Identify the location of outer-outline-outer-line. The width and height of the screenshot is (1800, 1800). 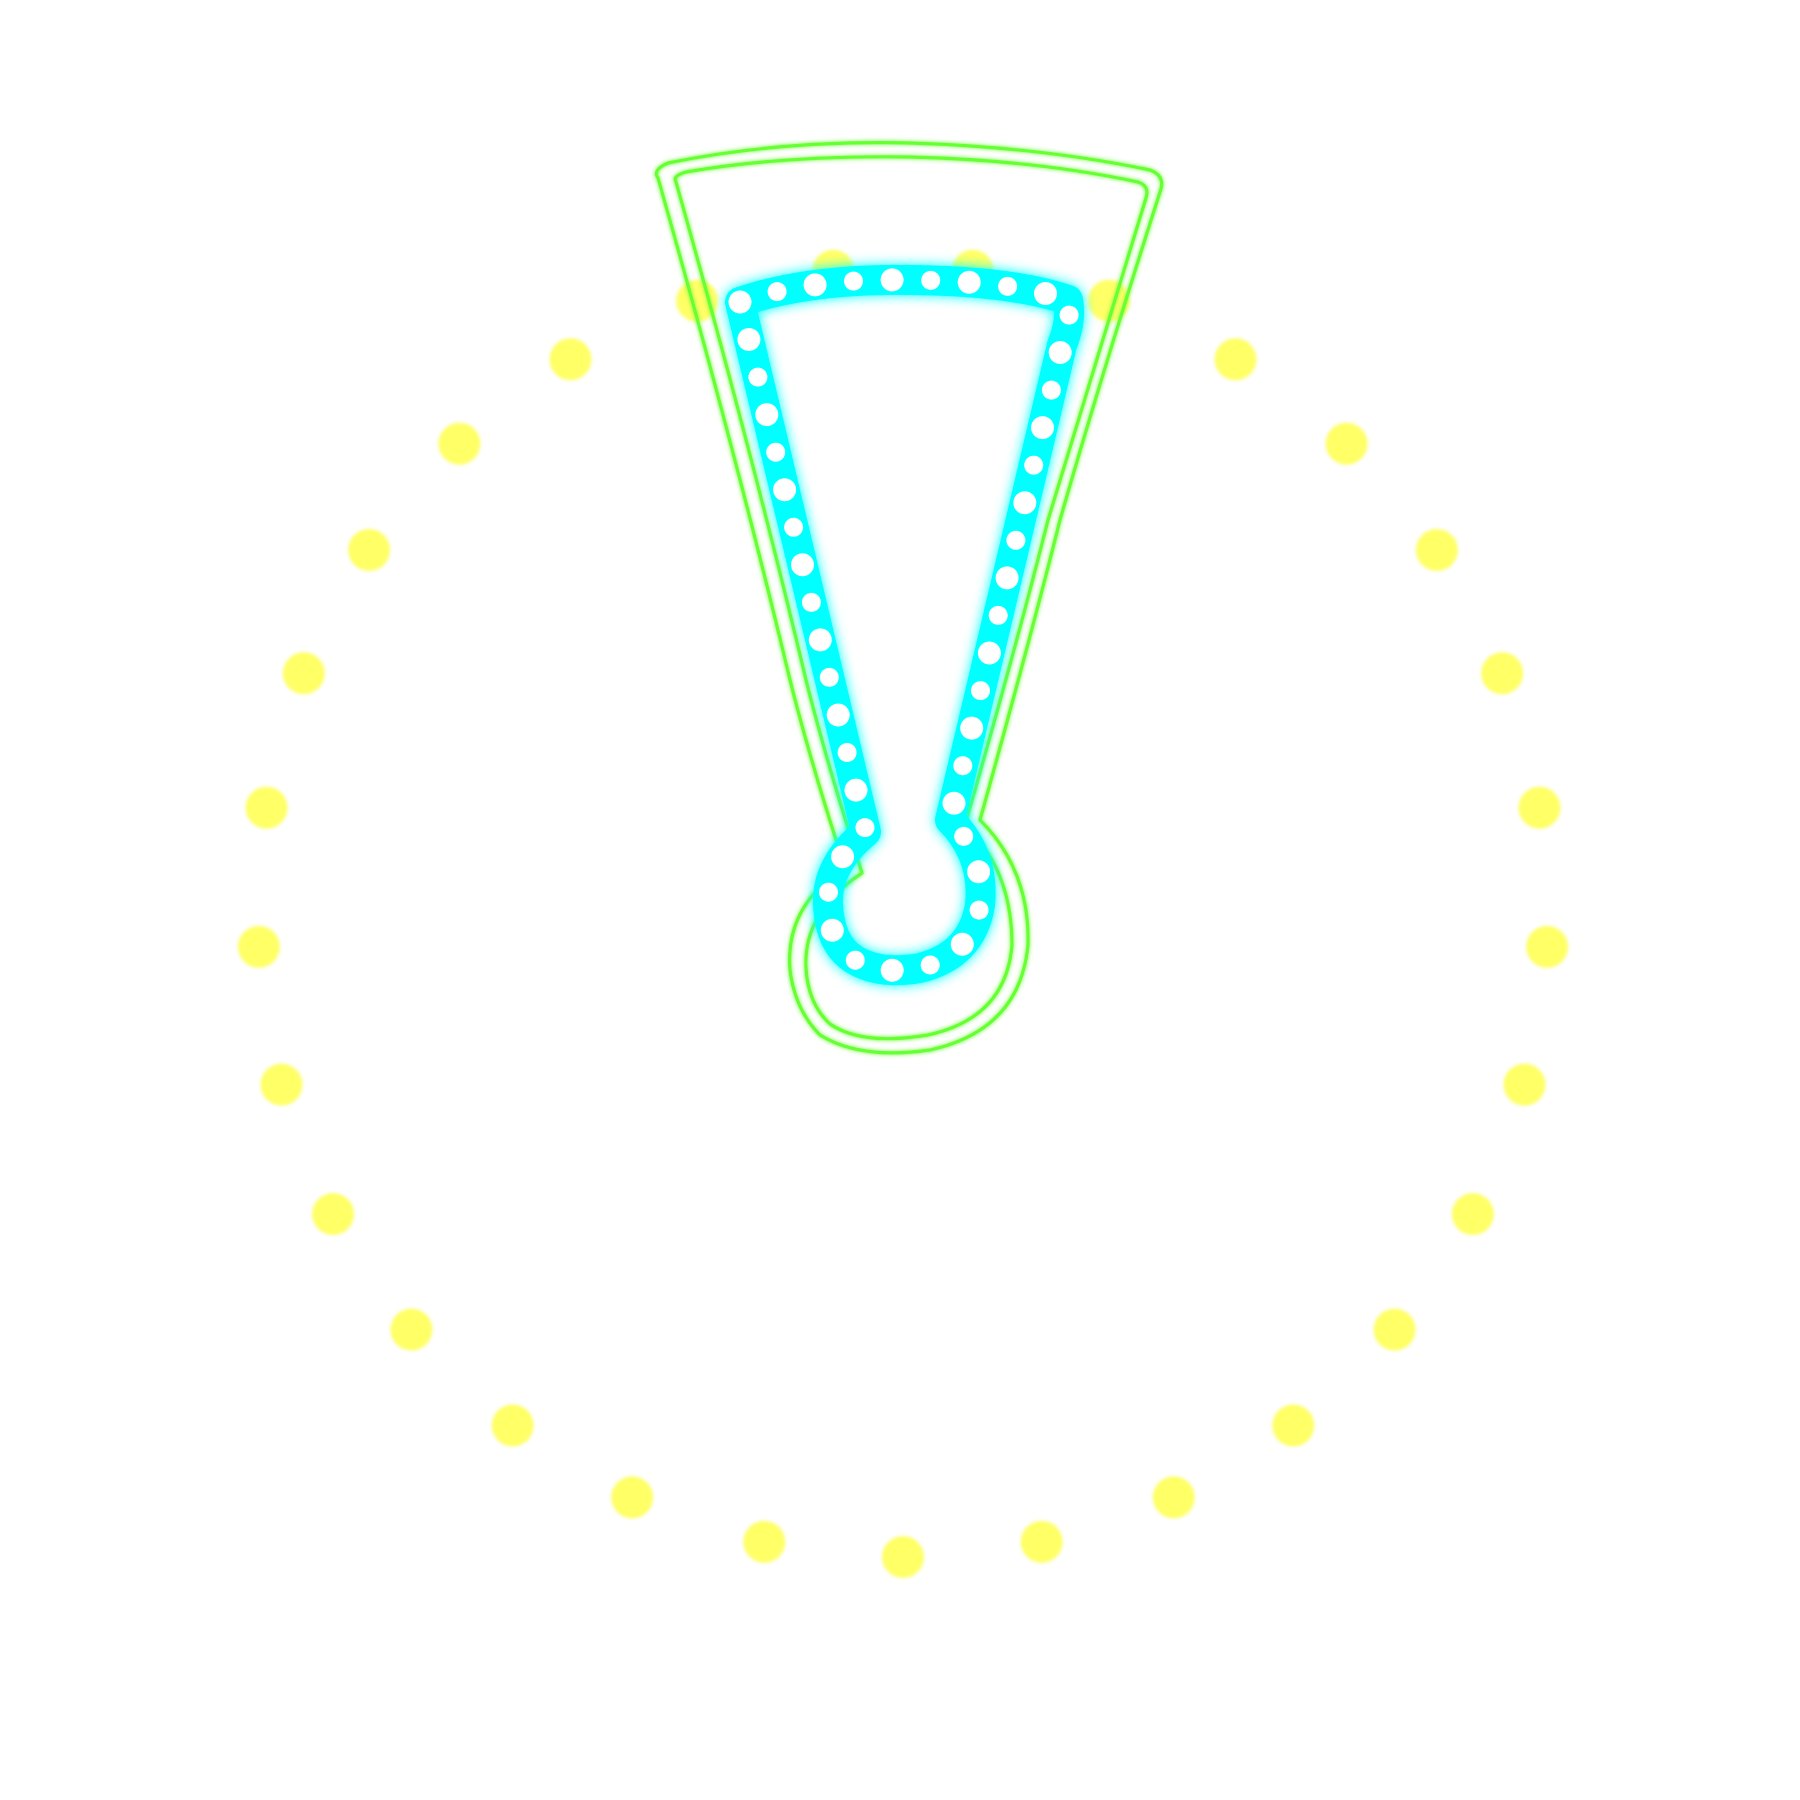
(909, 598).